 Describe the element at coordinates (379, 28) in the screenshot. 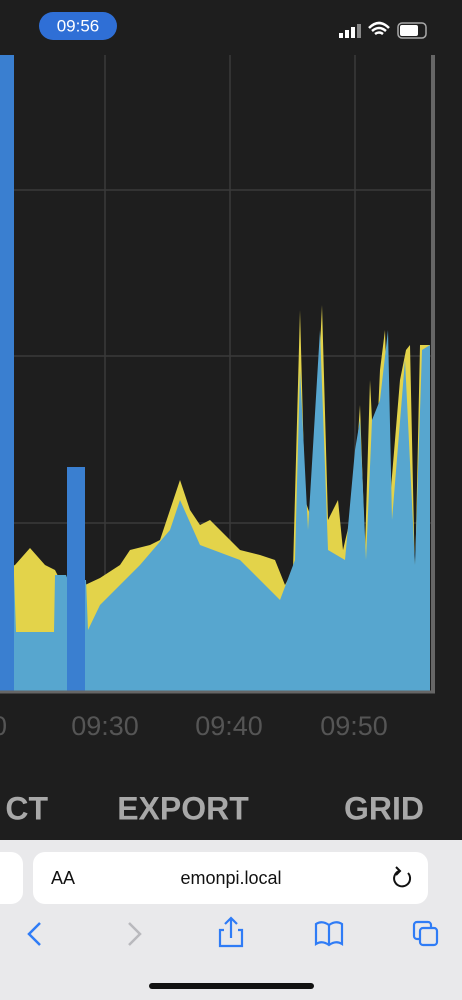

I see `wifi-icon` at that location.